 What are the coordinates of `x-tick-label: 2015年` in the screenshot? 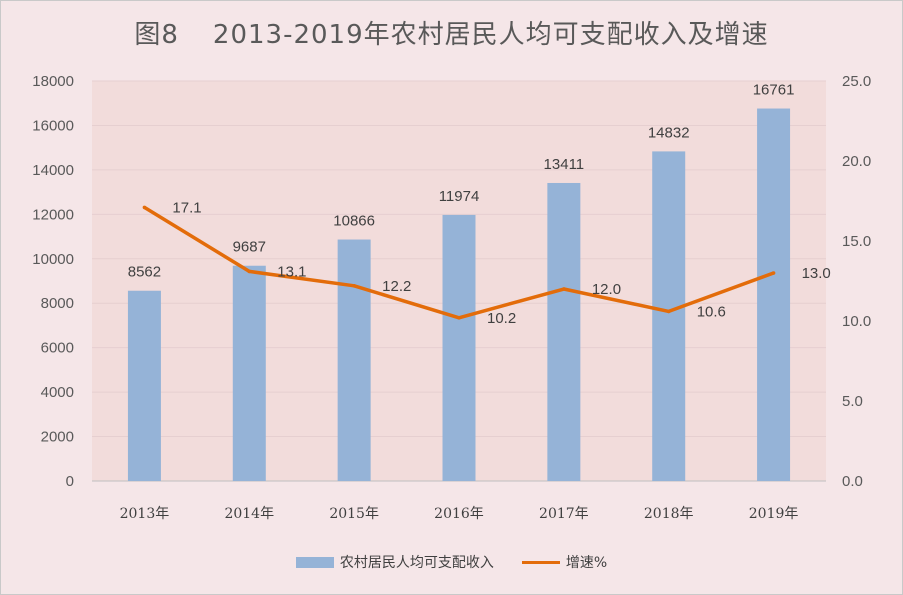 It's located at (354, 514).